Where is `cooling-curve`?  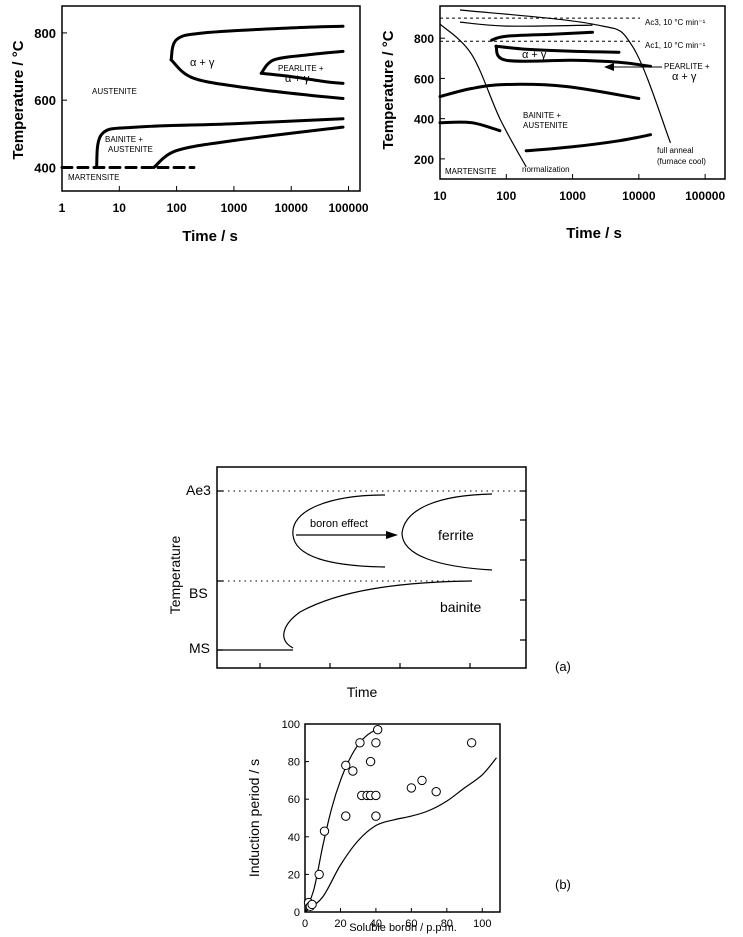 cooling-curve is located at coordinates (483, 95).